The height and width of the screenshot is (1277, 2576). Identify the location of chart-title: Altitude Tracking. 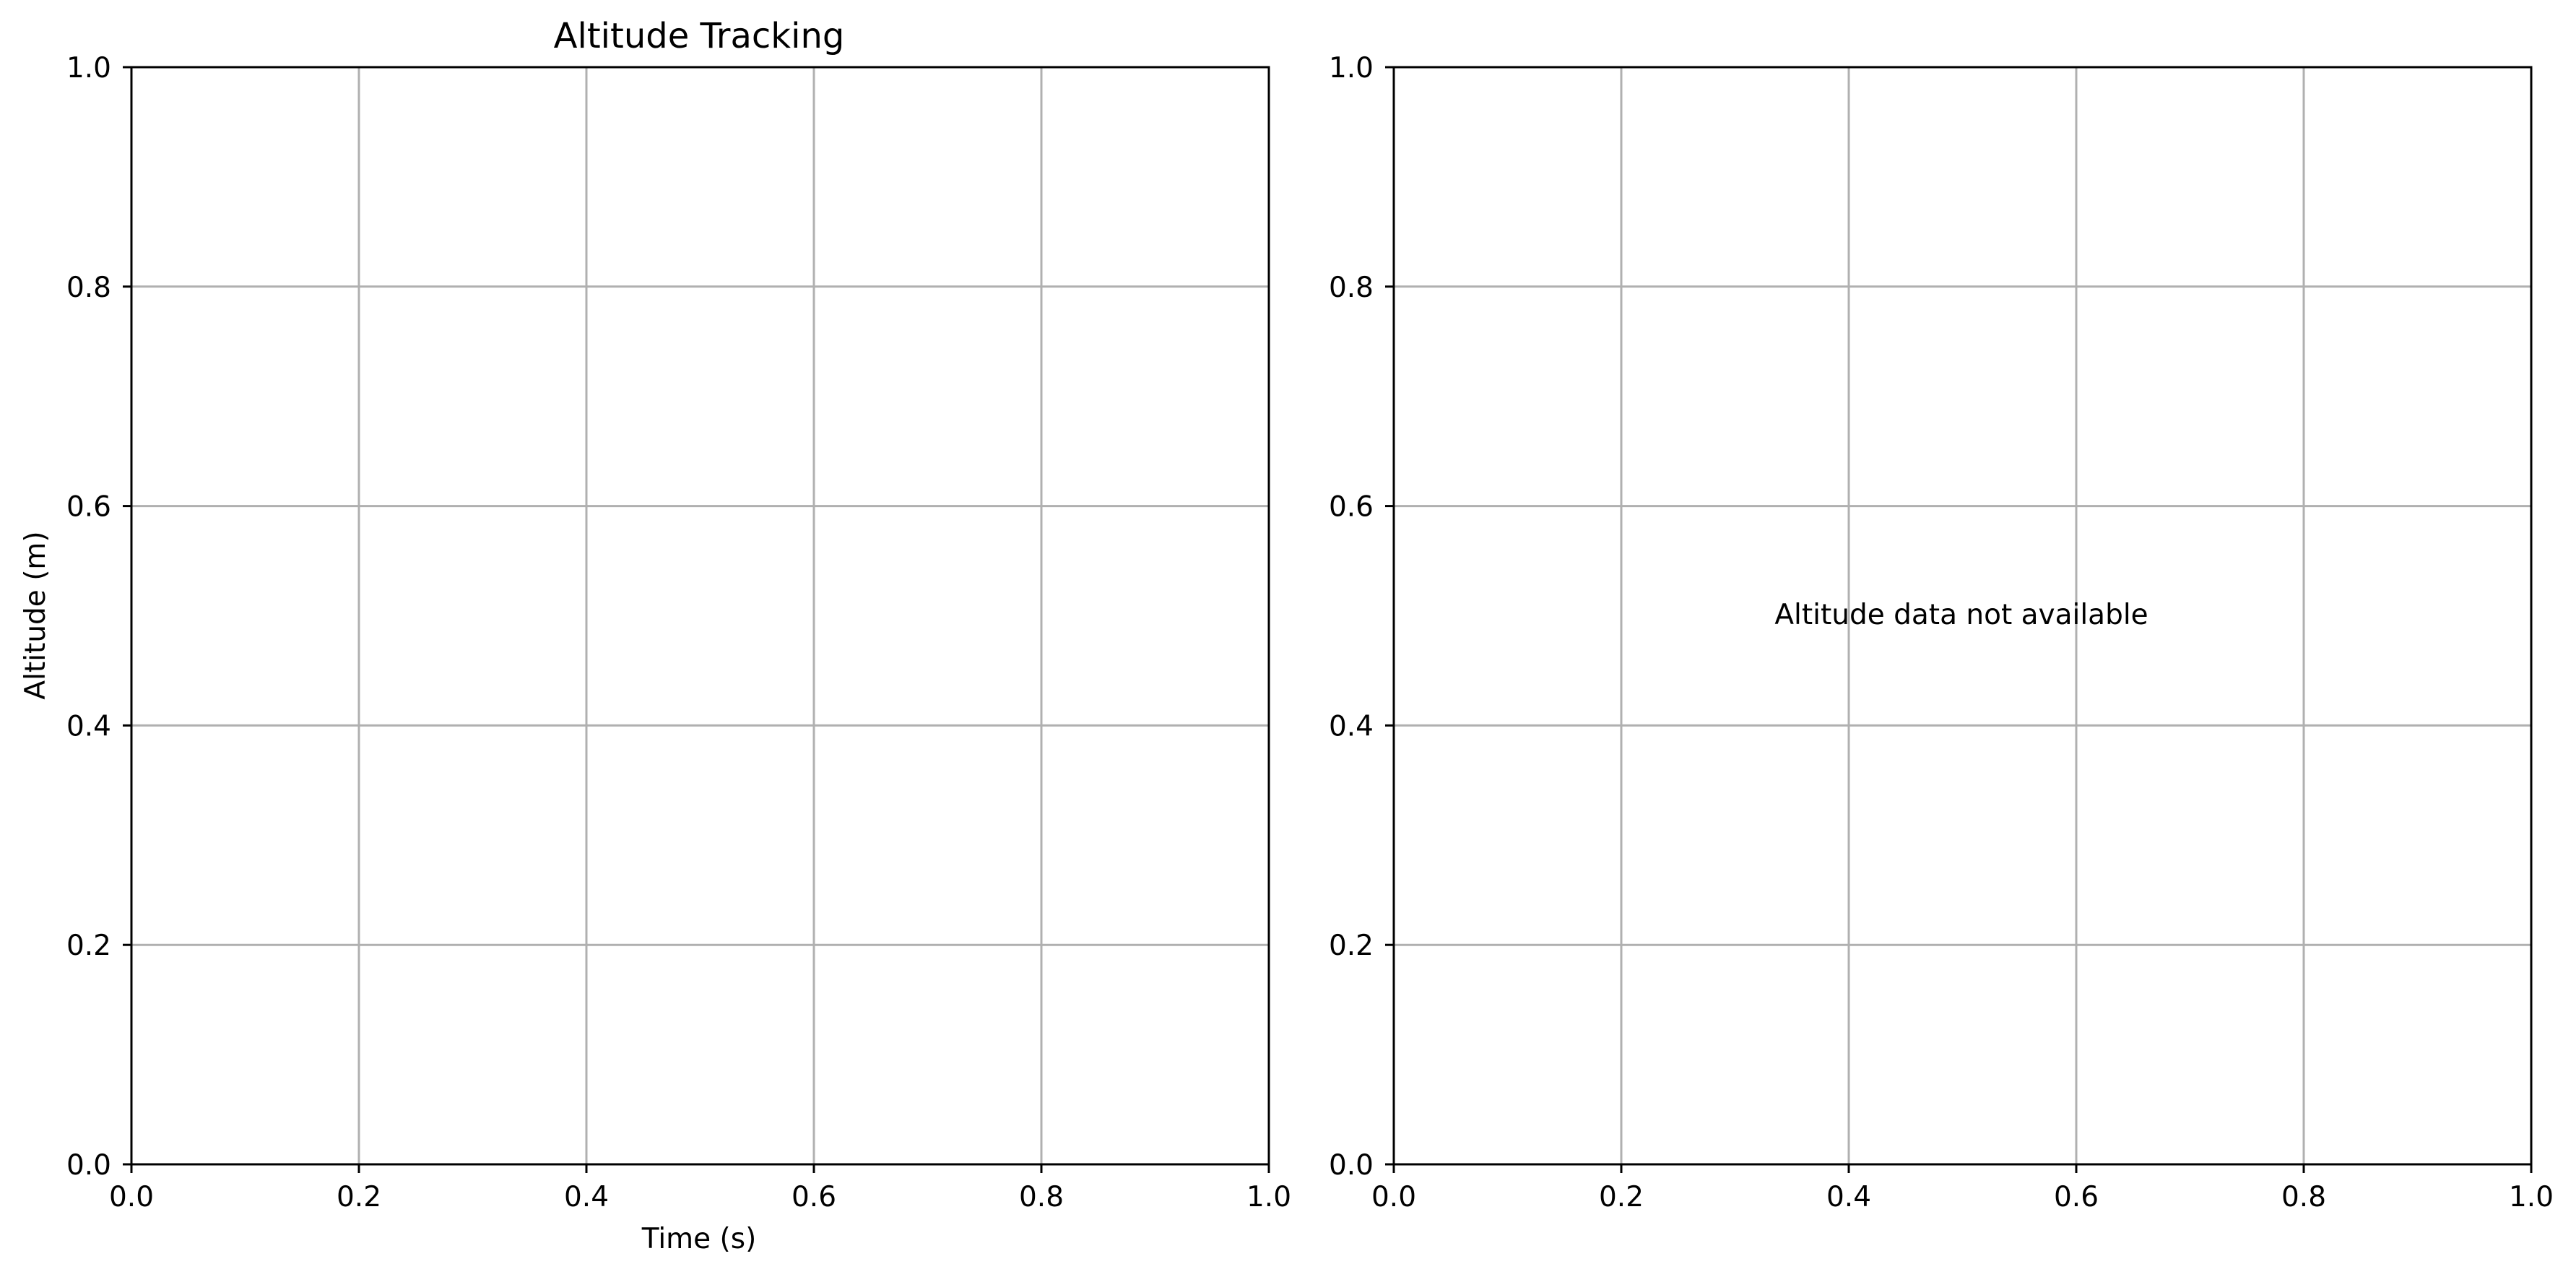
(699, 36).